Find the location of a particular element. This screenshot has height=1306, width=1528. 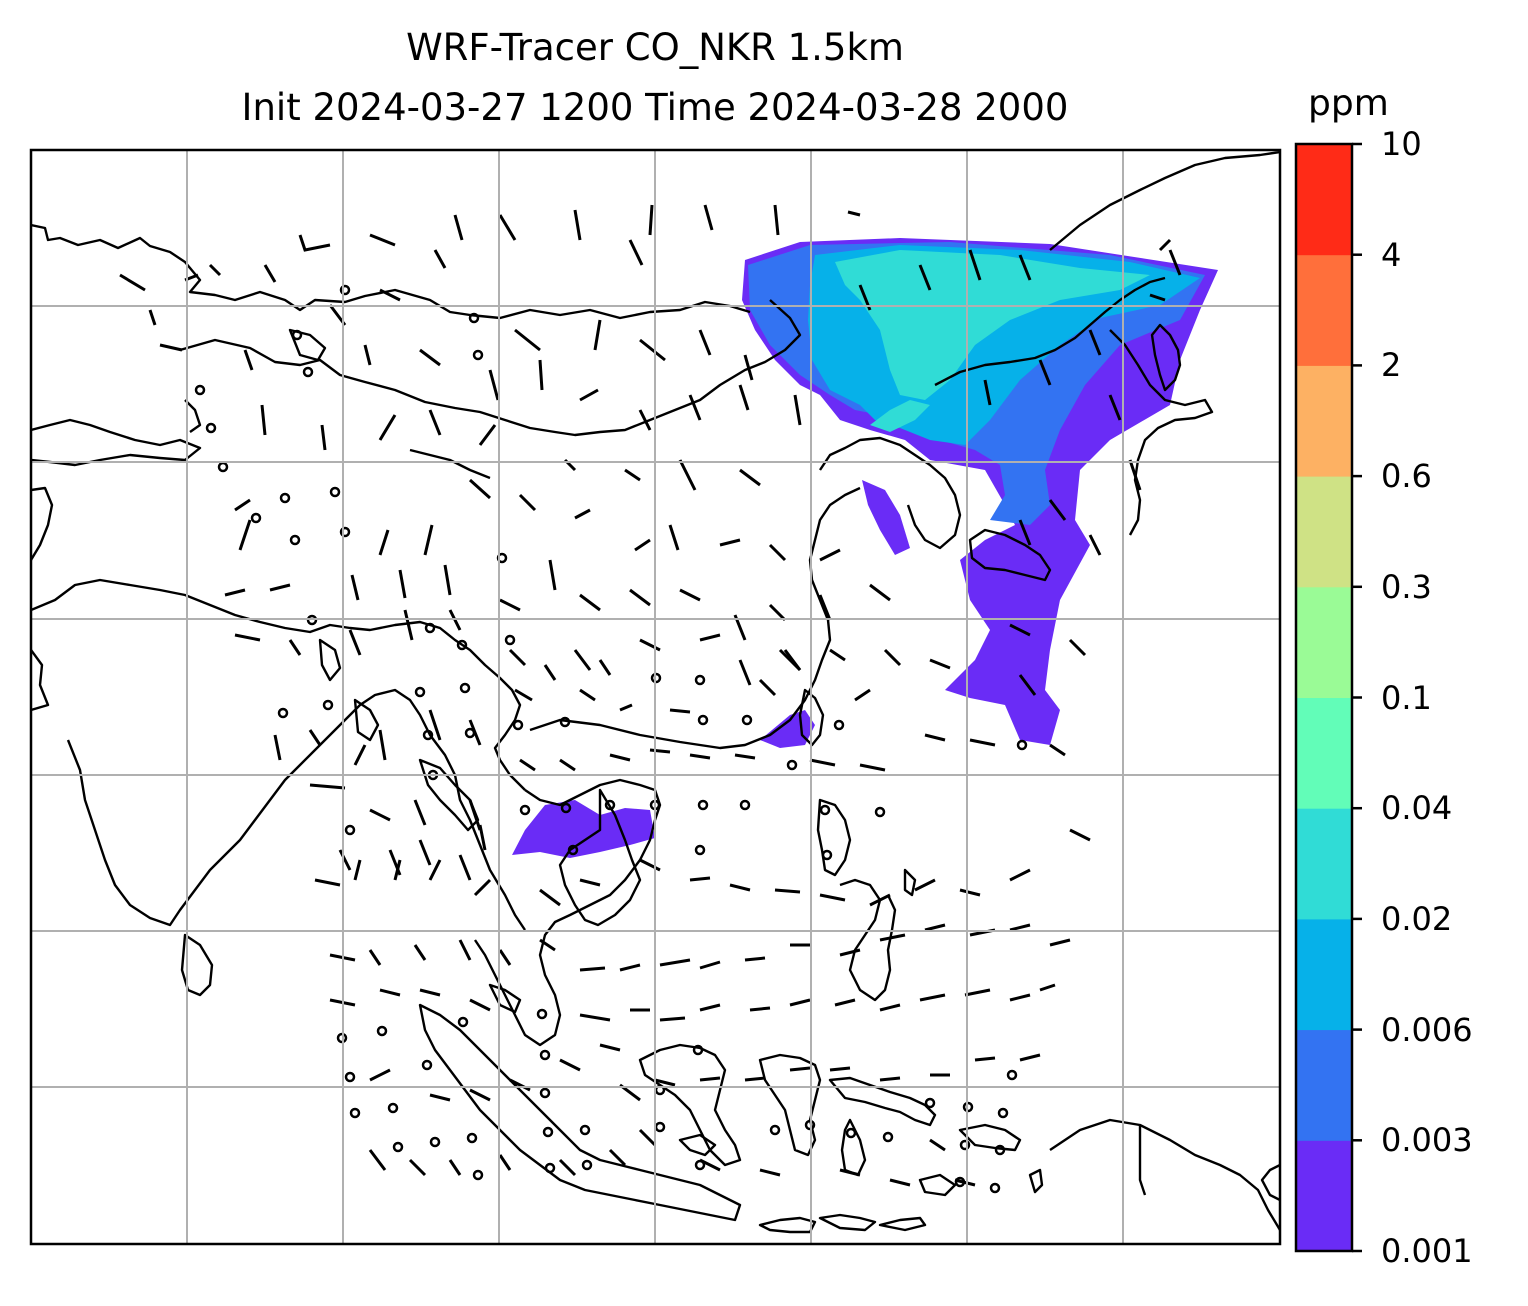

colorbar-tick-label: 4 is located at coordinates (1391, 254).